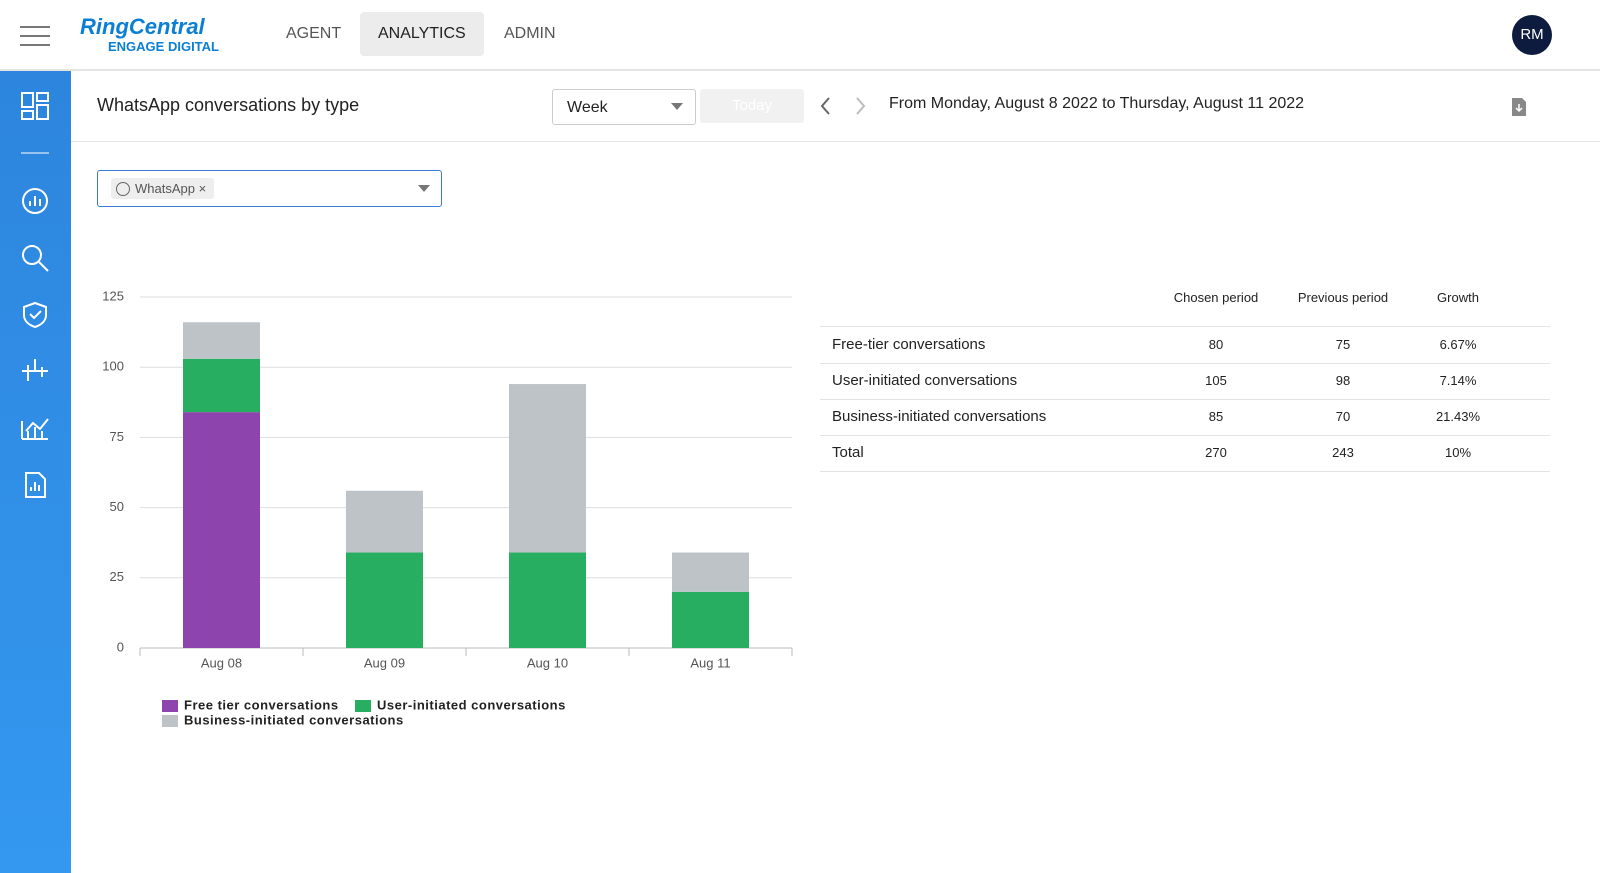 The height and width of the screenshot is (873, 1600). I want to click on period-value: Week, so click(587, 107).